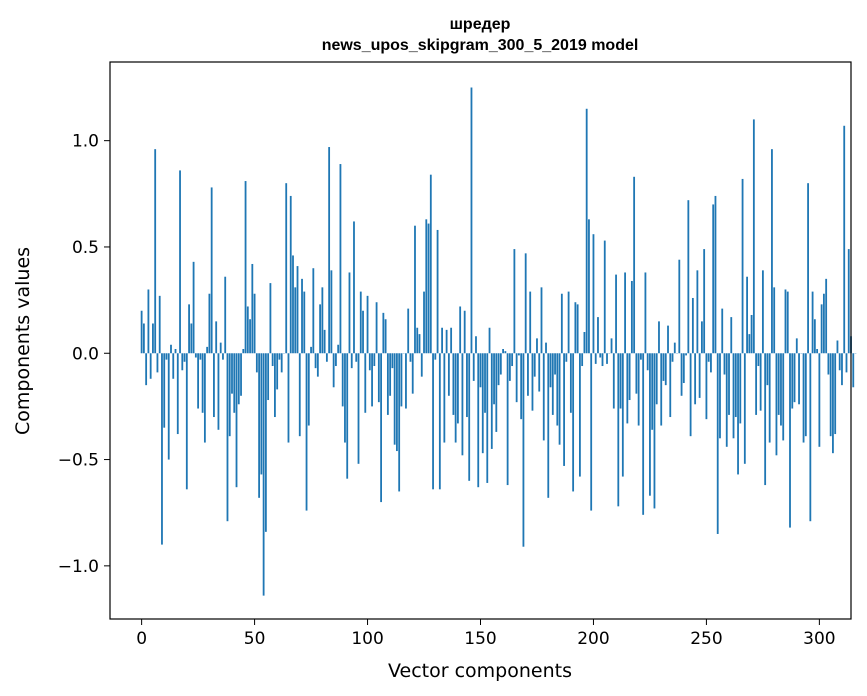 Image resolution: width=867 pixels, height=696 pixels. Describe the element at coordinates (593, 639) in the screenshot. I see `x-tick-label-4: 200` at that location.